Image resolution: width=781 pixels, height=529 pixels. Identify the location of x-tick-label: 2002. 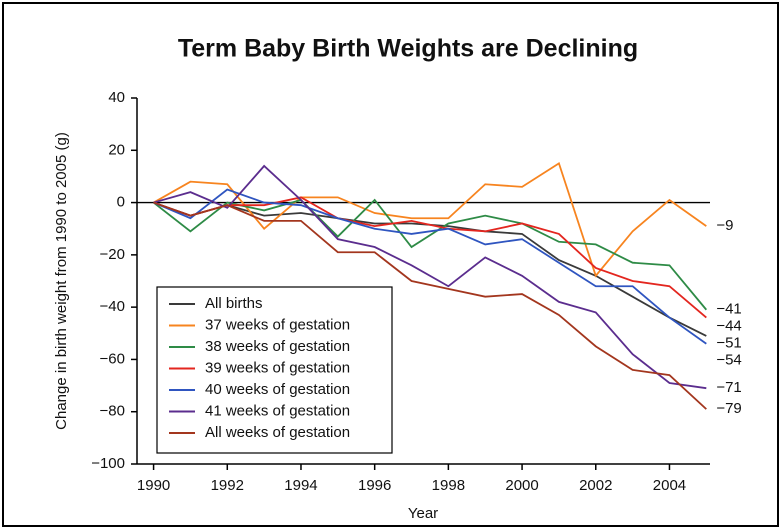
(595, 485).